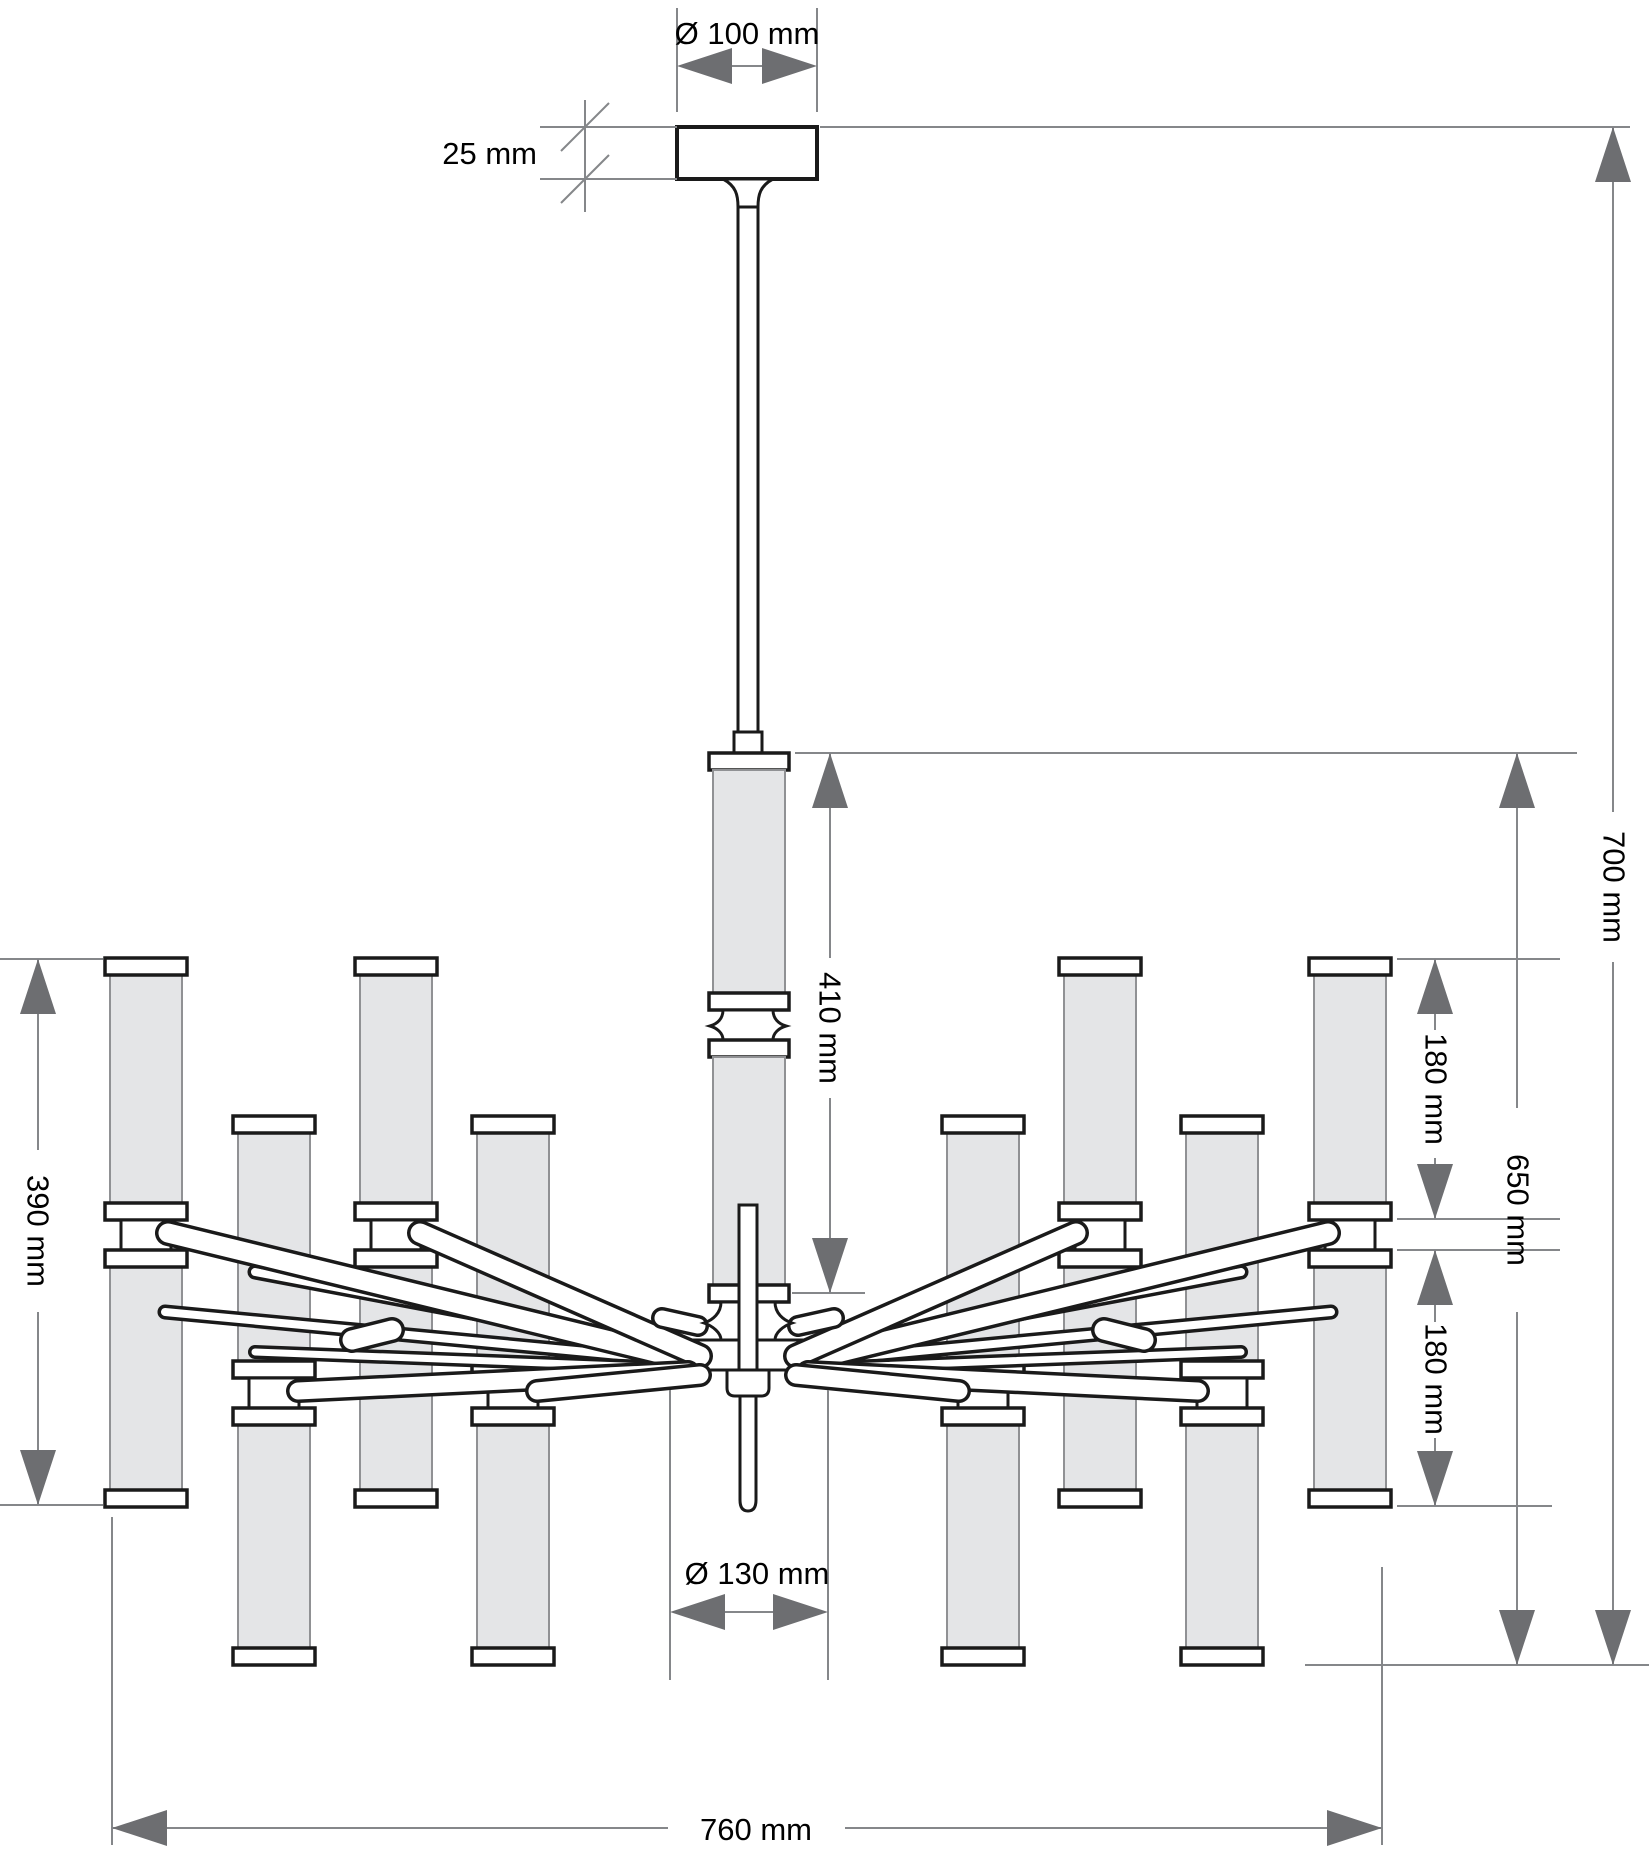  Describe the element at coordinates (1436, 1089) in the screenshot. I see `dim-label-upper-shade: 180 mm` at that location.